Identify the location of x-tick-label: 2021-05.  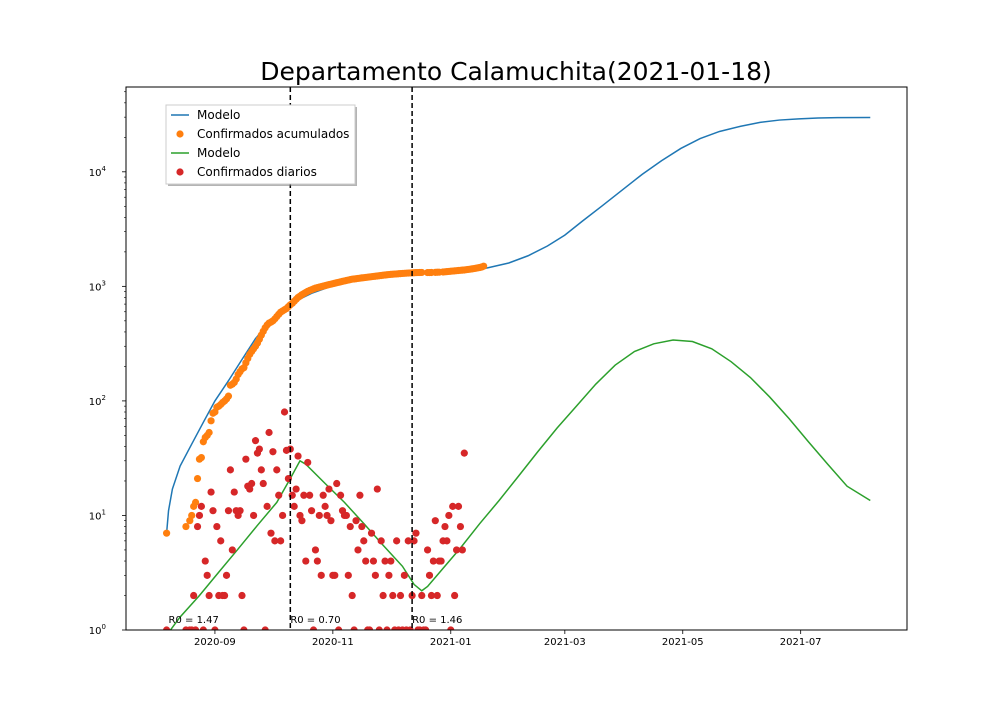
(683, 642).